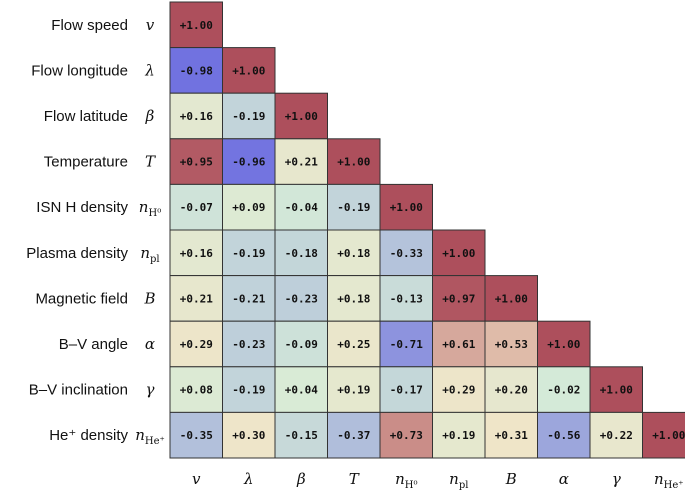 This screenshot has width=685, height=498. I want to click on column-label-1: λ, so click(248, 479).